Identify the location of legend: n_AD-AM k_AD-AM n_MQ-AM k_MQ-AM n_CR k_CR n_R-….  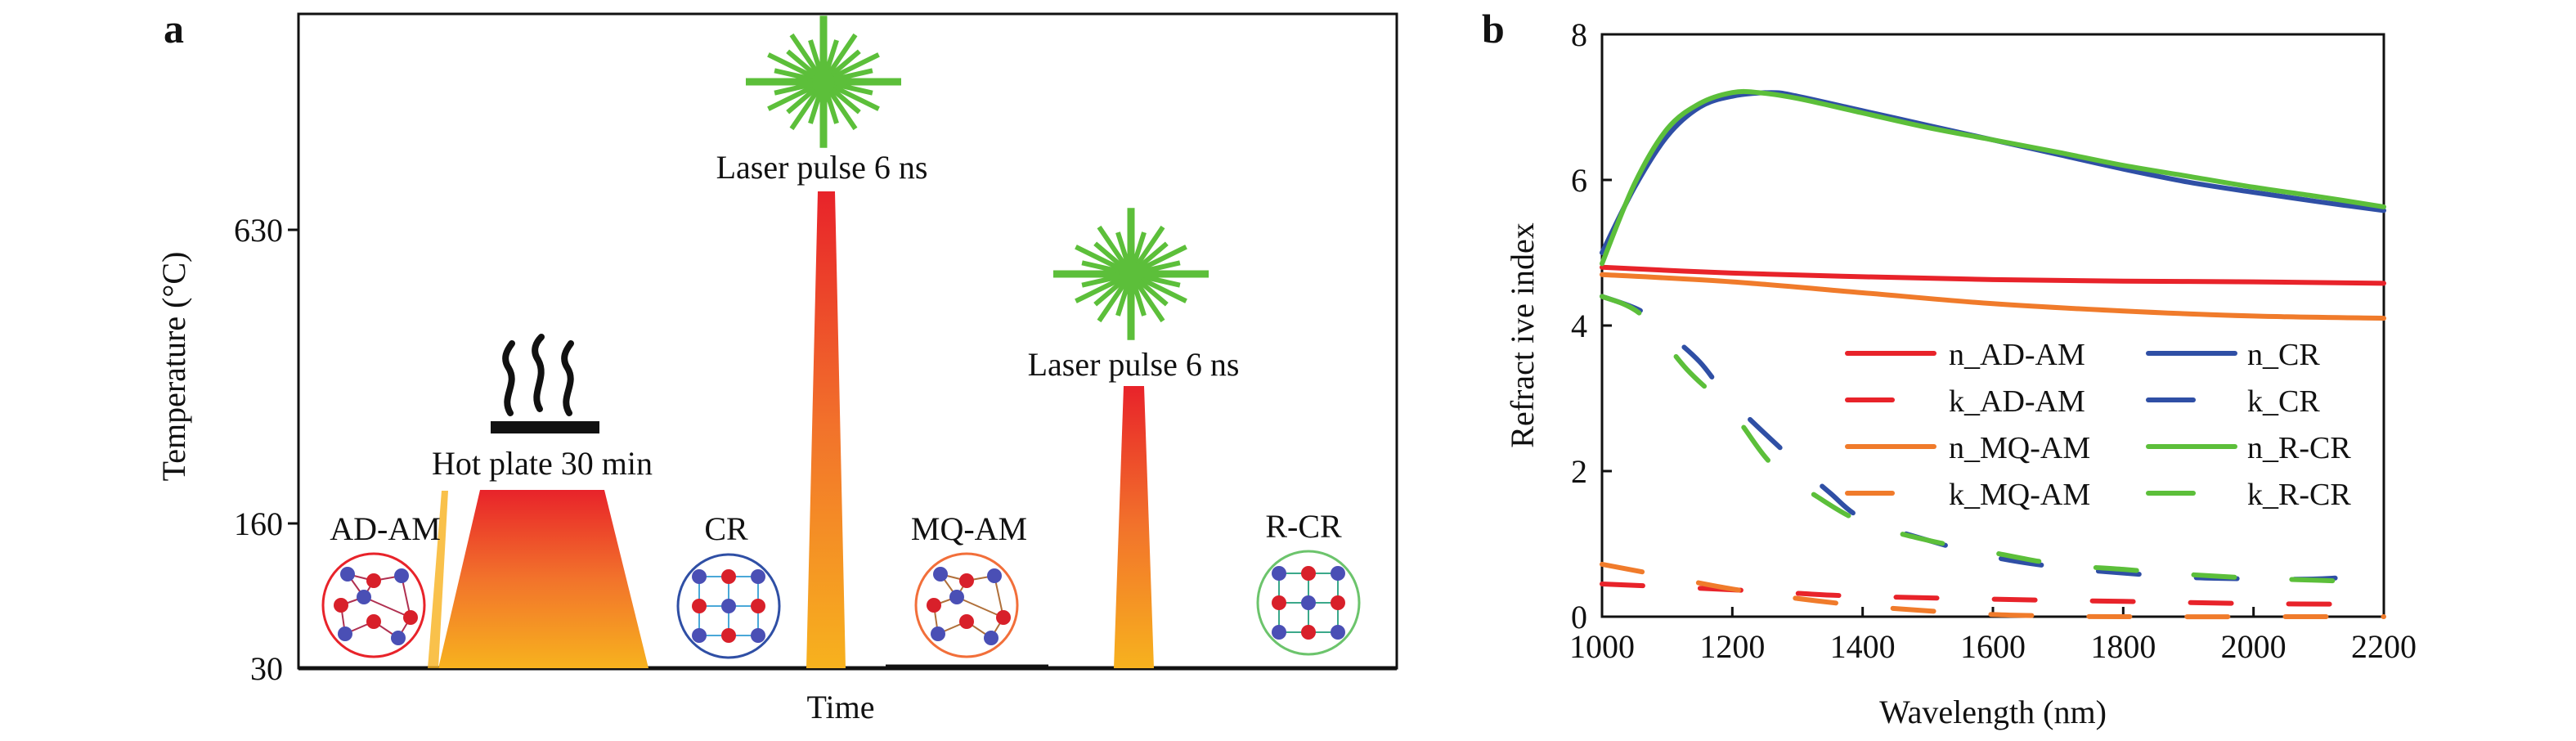
(2098, 425).